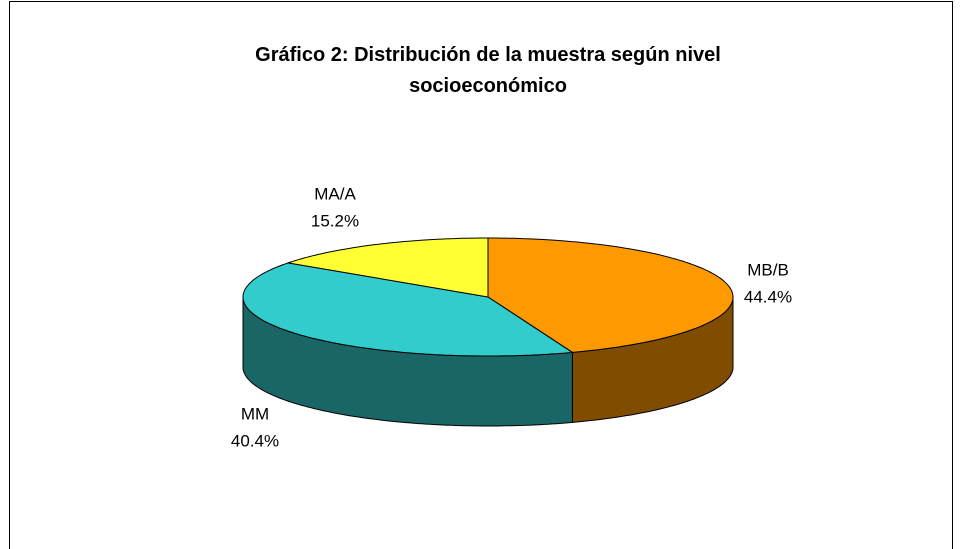 The height and width of the screenshot is (549, 962). Describe the element at coordinates (255, 440) in the screenshot. I see `slice-value-label: 40.4%` at that location.